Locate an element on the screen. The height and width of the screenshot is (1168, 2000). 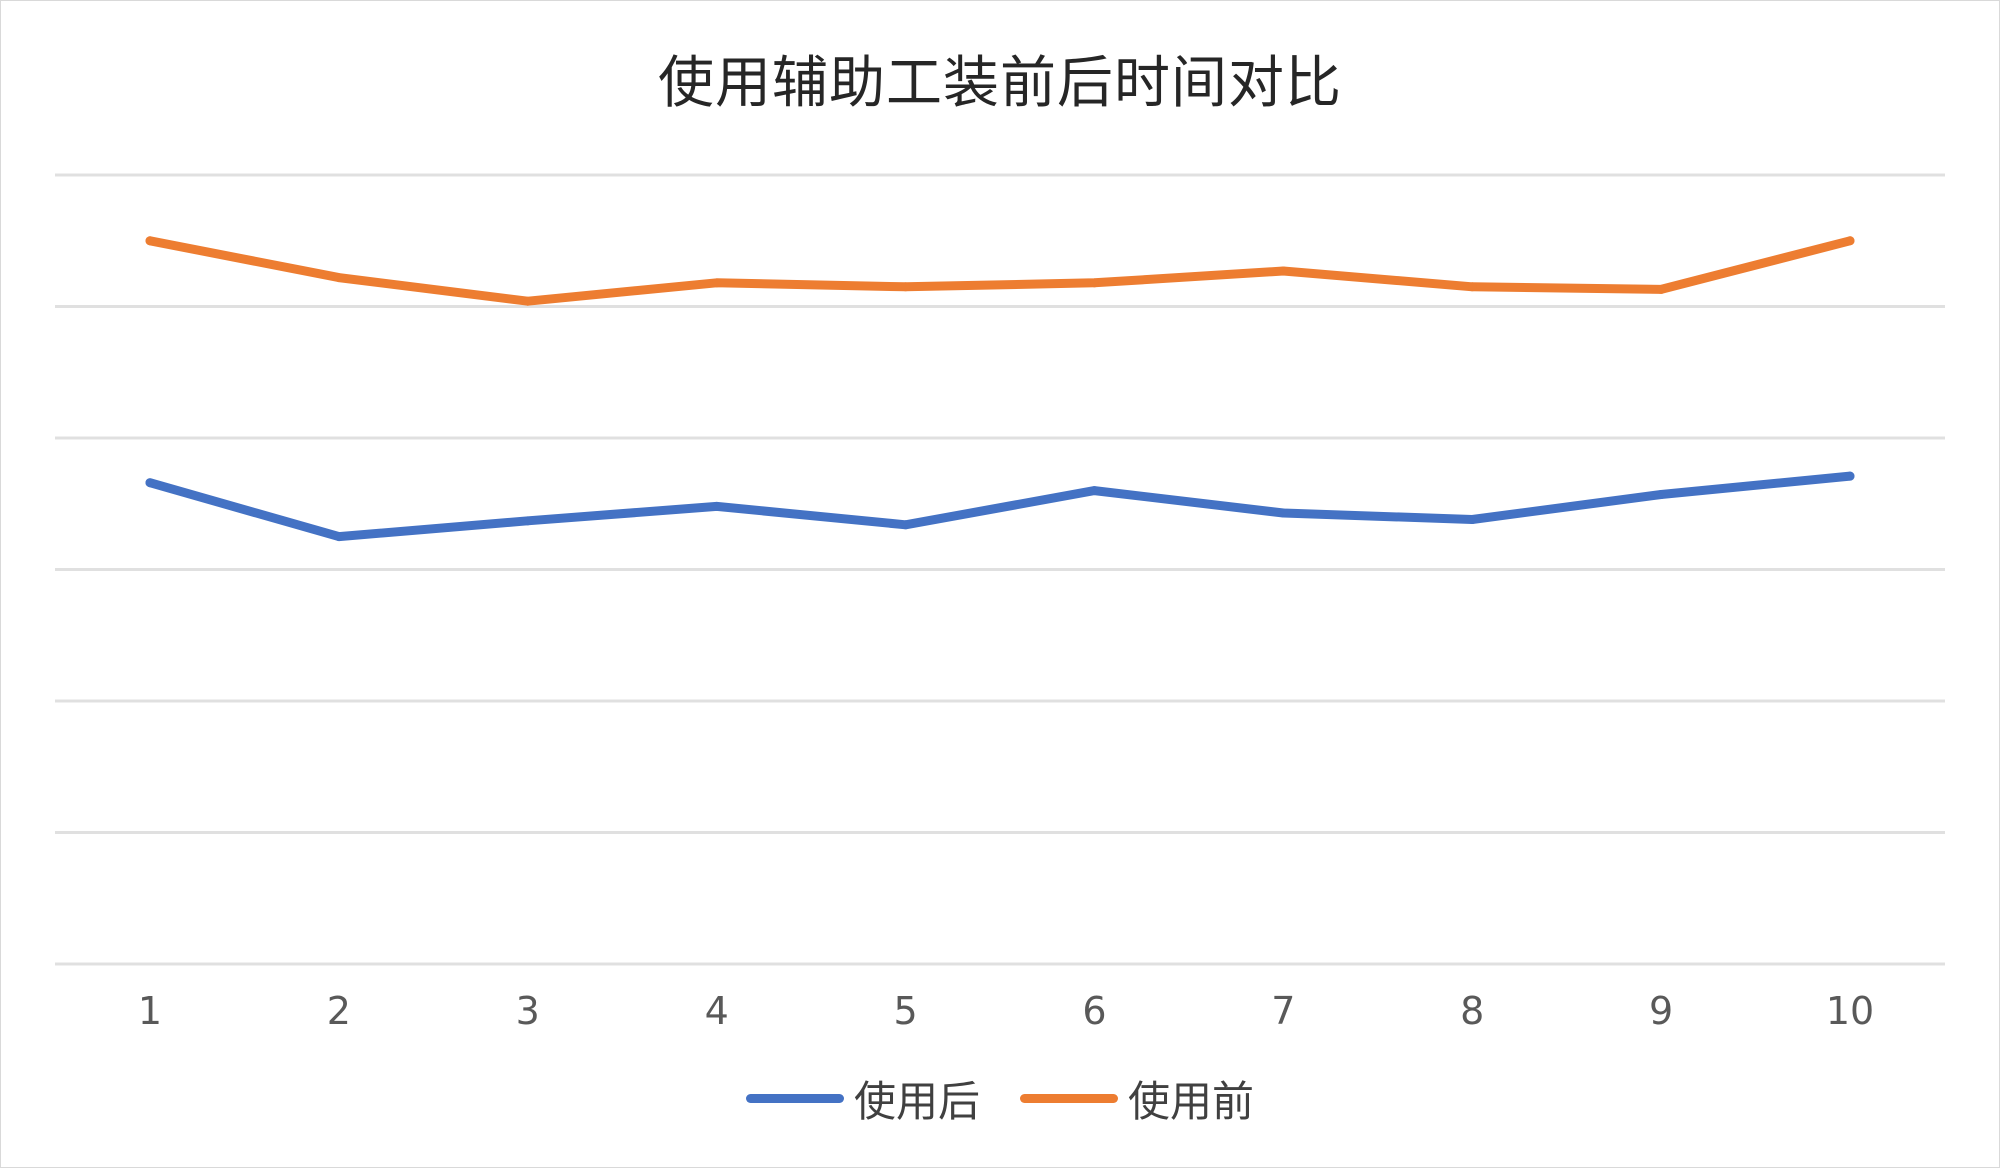
x-tick-label: 3 is located at coordinates (528, 1011).